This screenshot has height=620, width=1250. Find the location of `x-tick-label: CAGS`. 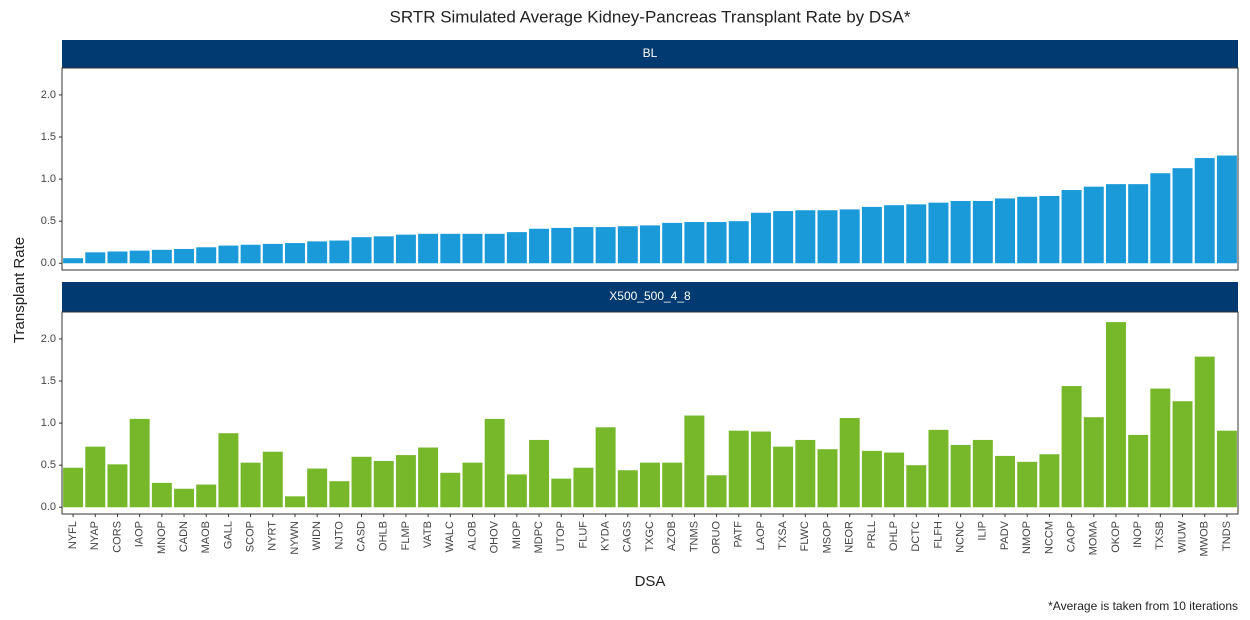

x-tick-label: CAGS is located at coordinates (628, 536).